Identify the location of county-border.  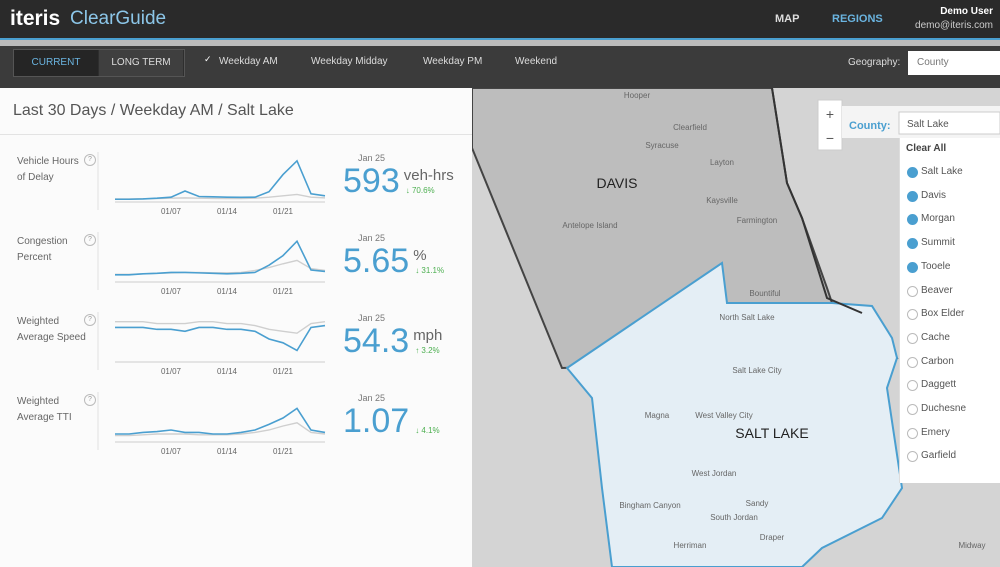
(817, 201).